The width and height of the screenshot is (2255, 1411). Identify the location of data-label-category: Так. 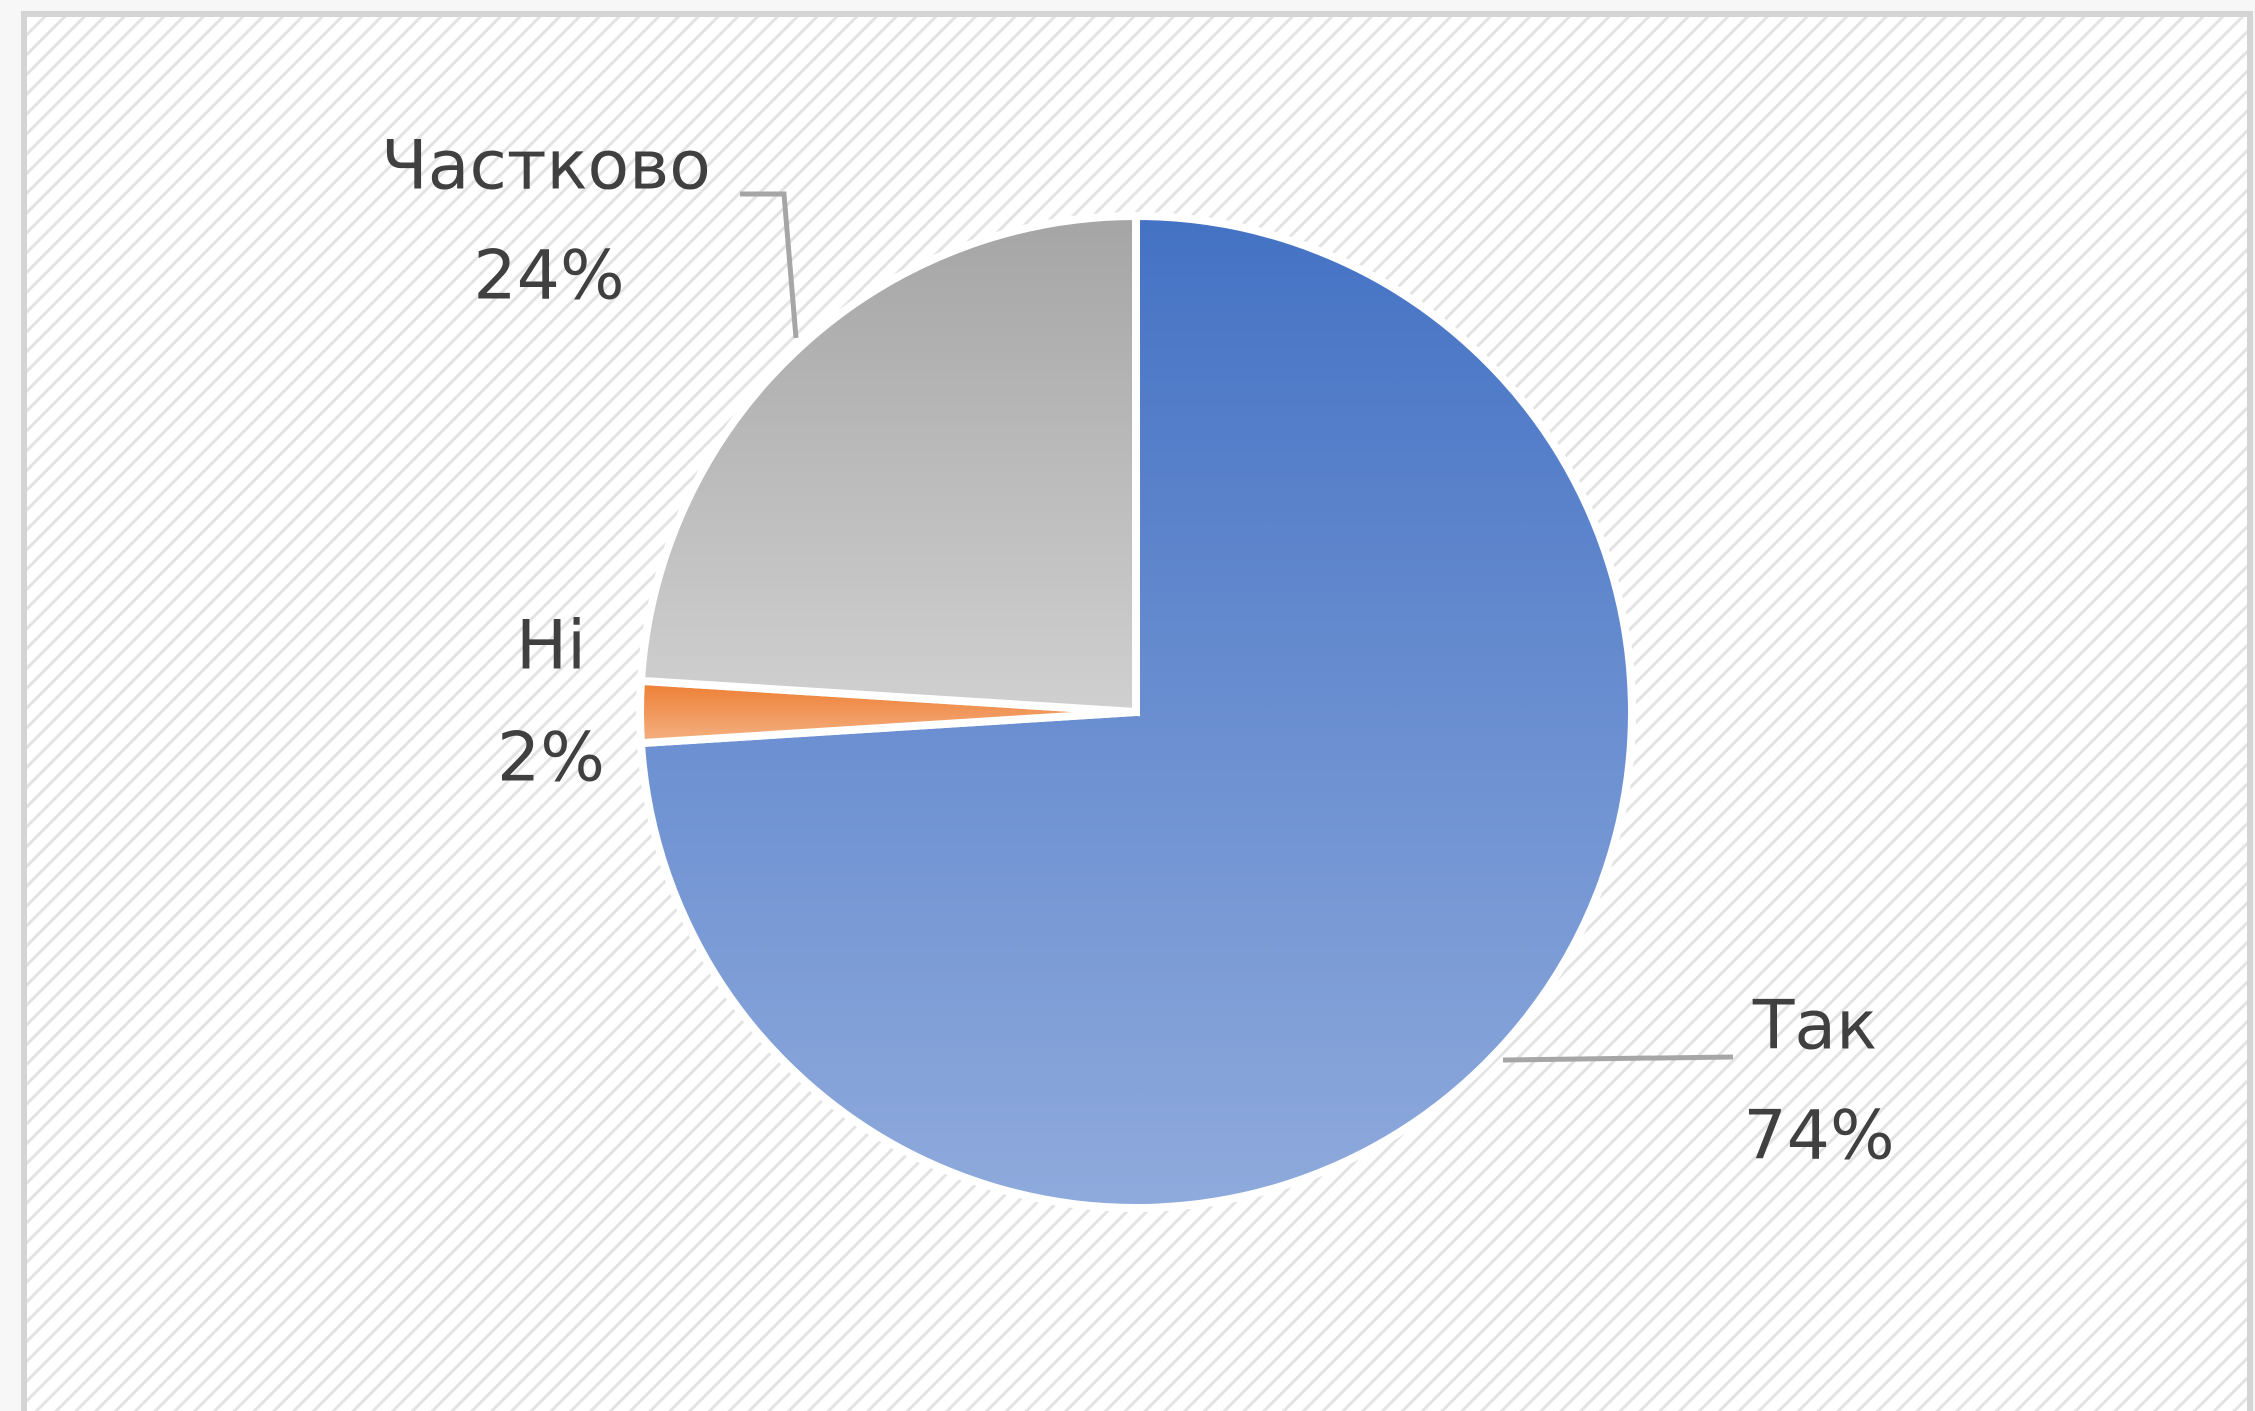
(1814, 1026).